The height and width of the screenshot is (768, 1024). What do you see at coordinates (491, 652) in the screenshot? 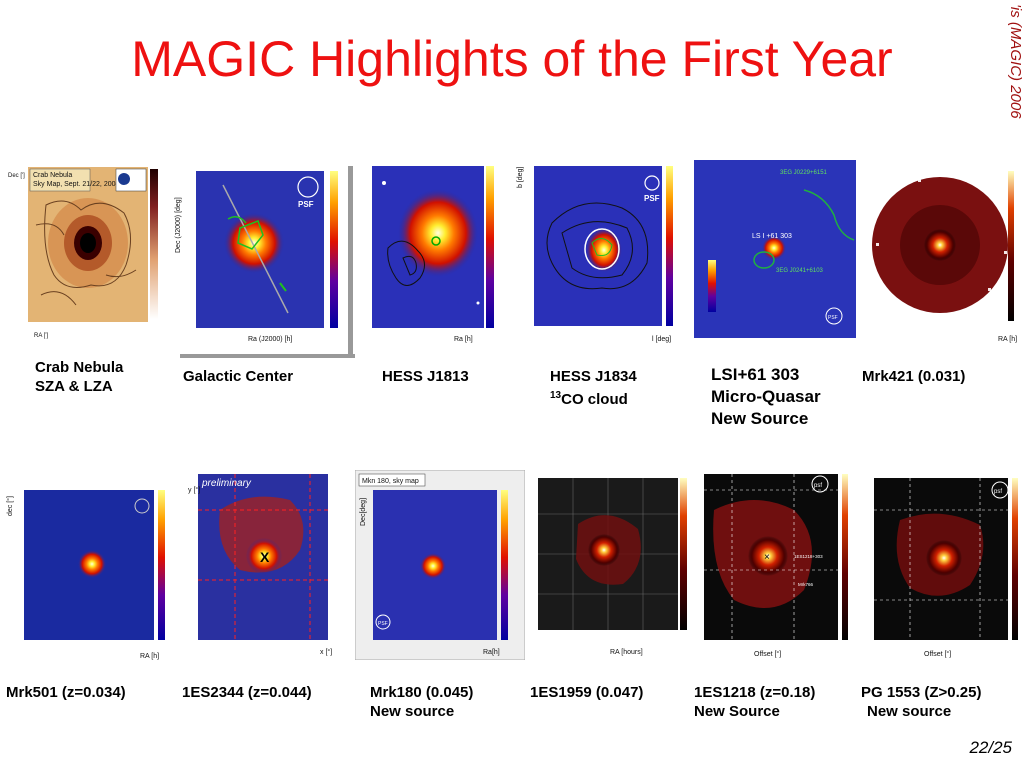
I see `svg-text: Ra[h]` at bounding box center [491, 652].